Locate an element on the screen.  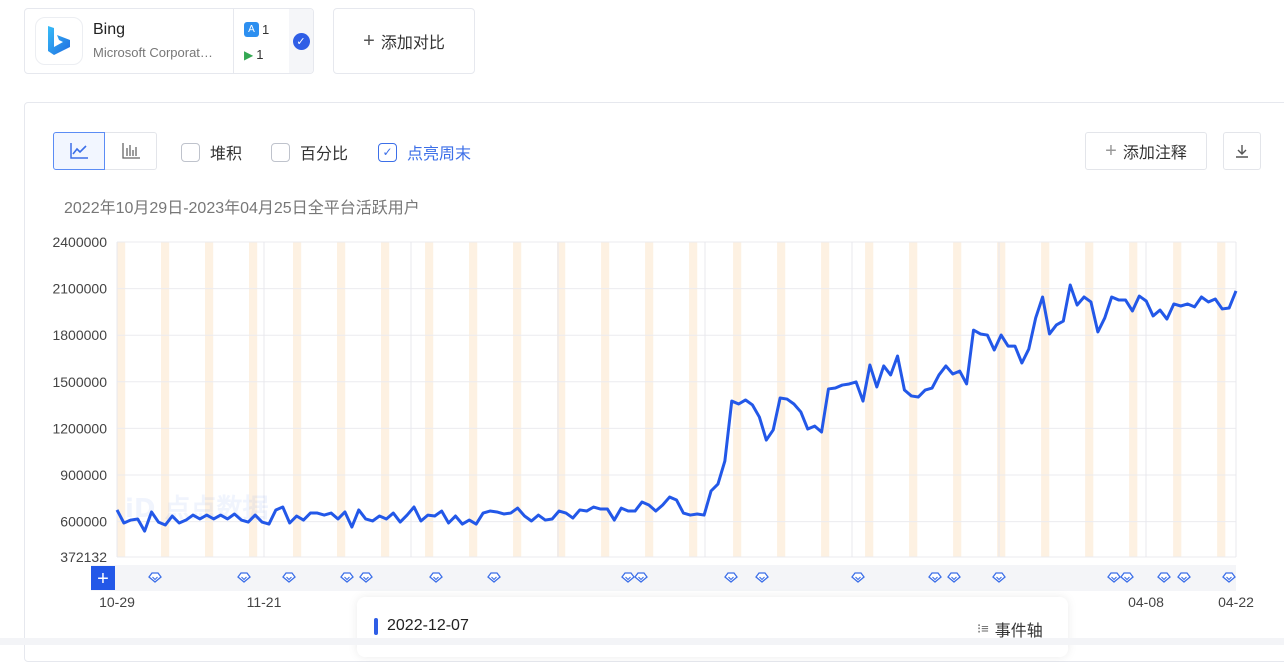
y-tick-label: 2400000 is located at coordinates (79, 242).